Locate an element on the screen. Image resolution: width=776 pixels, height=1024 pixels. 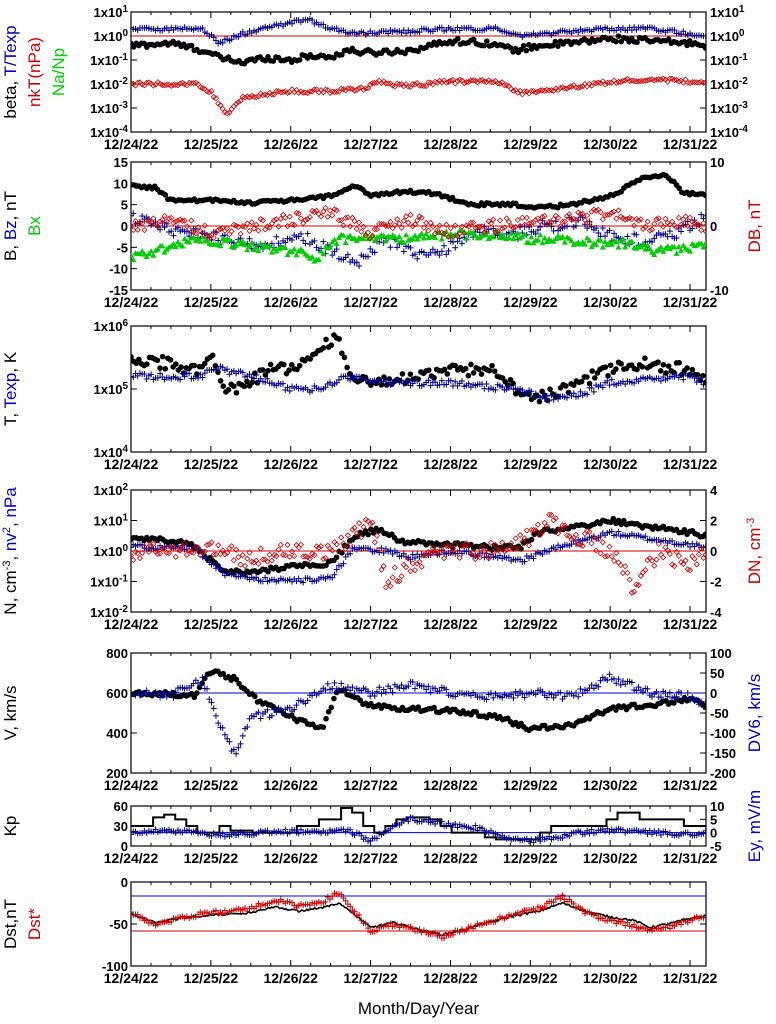
x-tick-label: 12/28/22 is located at coordinates (450, 464).